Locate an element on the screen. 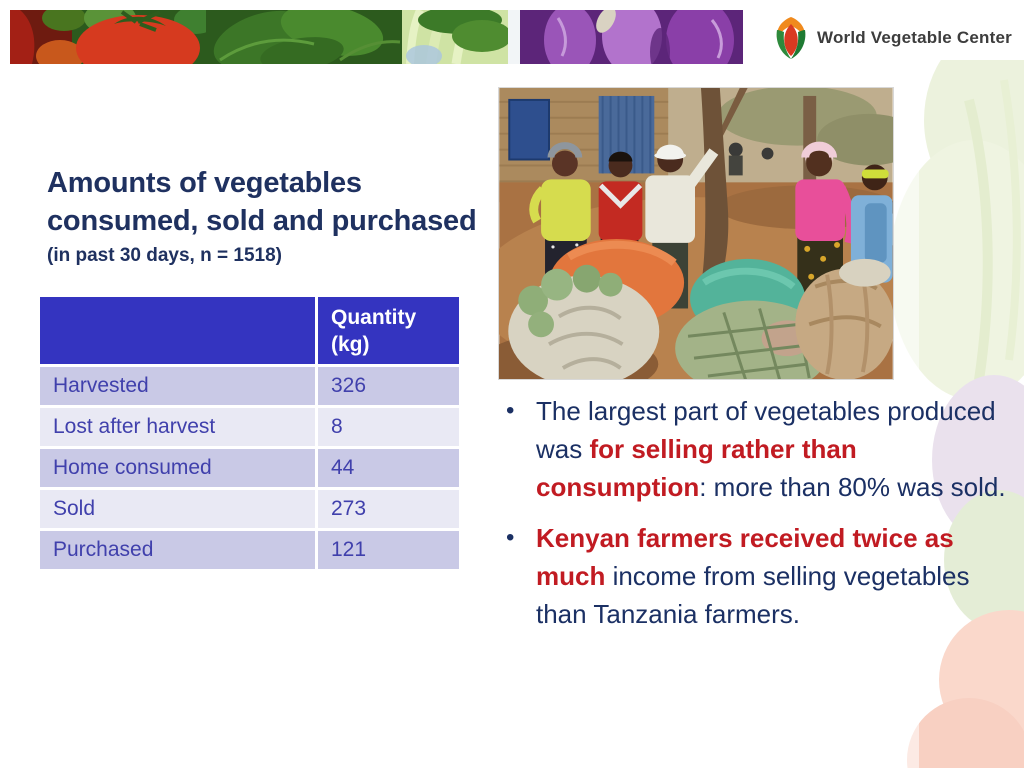 The width and height of the screenshot is (1024, 773). bullet-segment-emphasis: Kenyan farmers received twice as much is located at coordinates (745, 557).